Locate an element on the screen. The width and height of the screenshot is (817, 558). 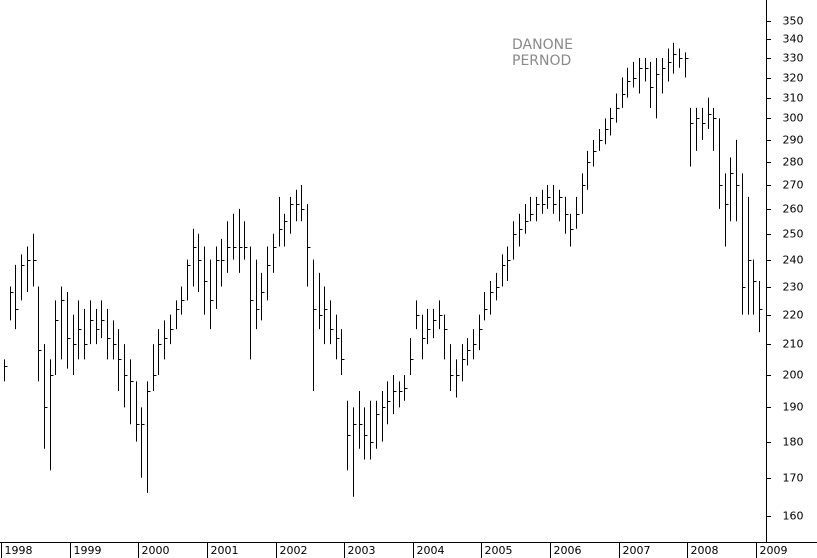
y-tick-label: 290 is located at coordinates (793, 140).